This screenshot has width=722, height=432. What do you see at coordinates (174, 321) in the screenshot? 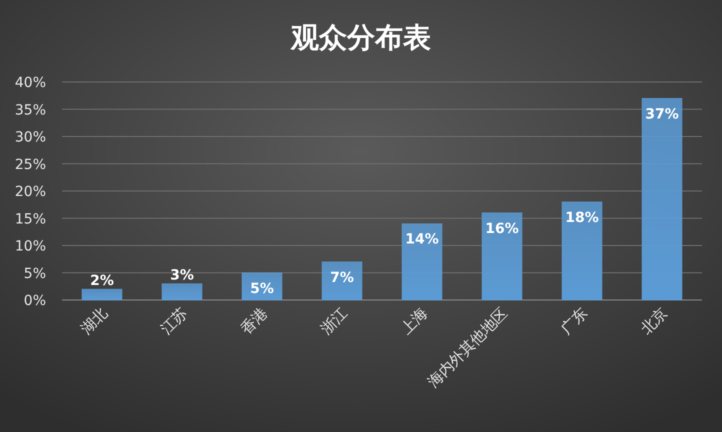
I see `x-tick-label: 江苏` at bounding box center [174, 321].